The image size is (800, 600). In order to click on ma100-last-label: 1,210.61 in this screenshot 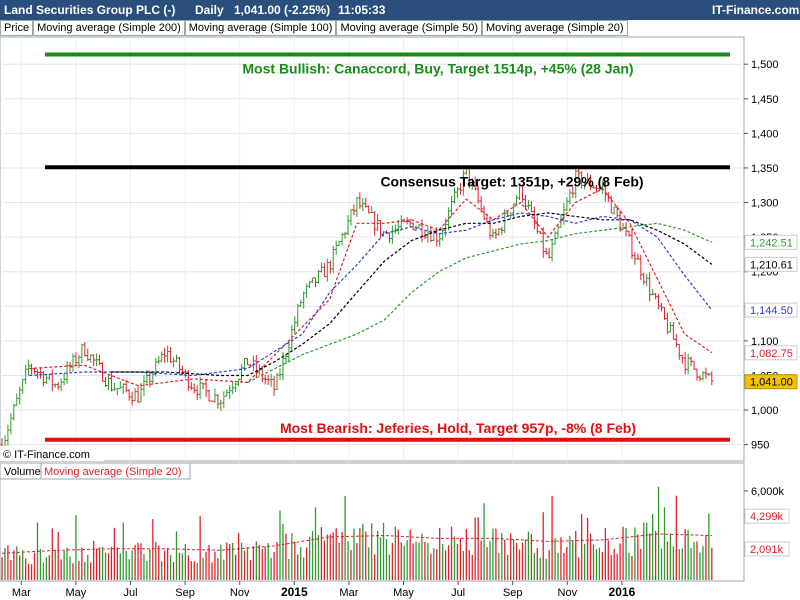, I will do `click(771, 265)`.